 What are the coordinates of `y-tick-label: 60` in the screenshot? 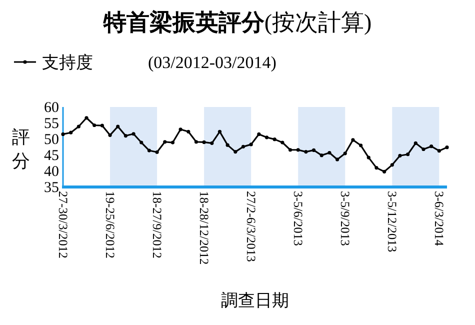 It's located at (51, 108).